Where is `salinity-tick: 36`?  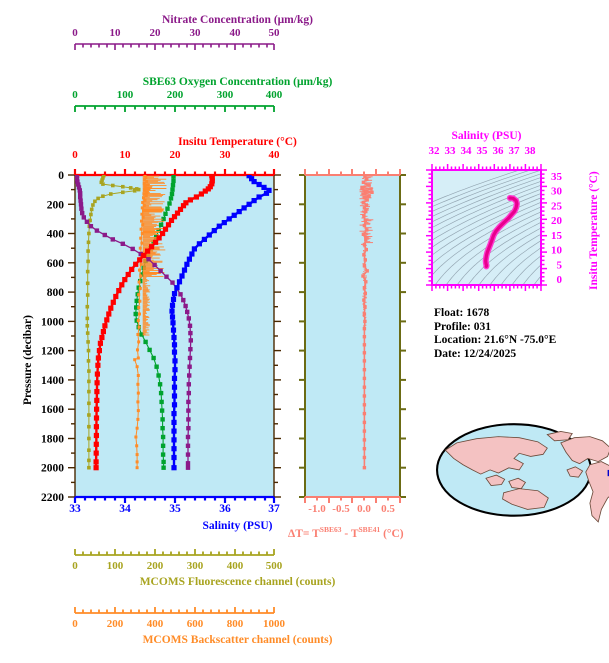 salinity-tick: 36 is located at coordinates (225, 509).